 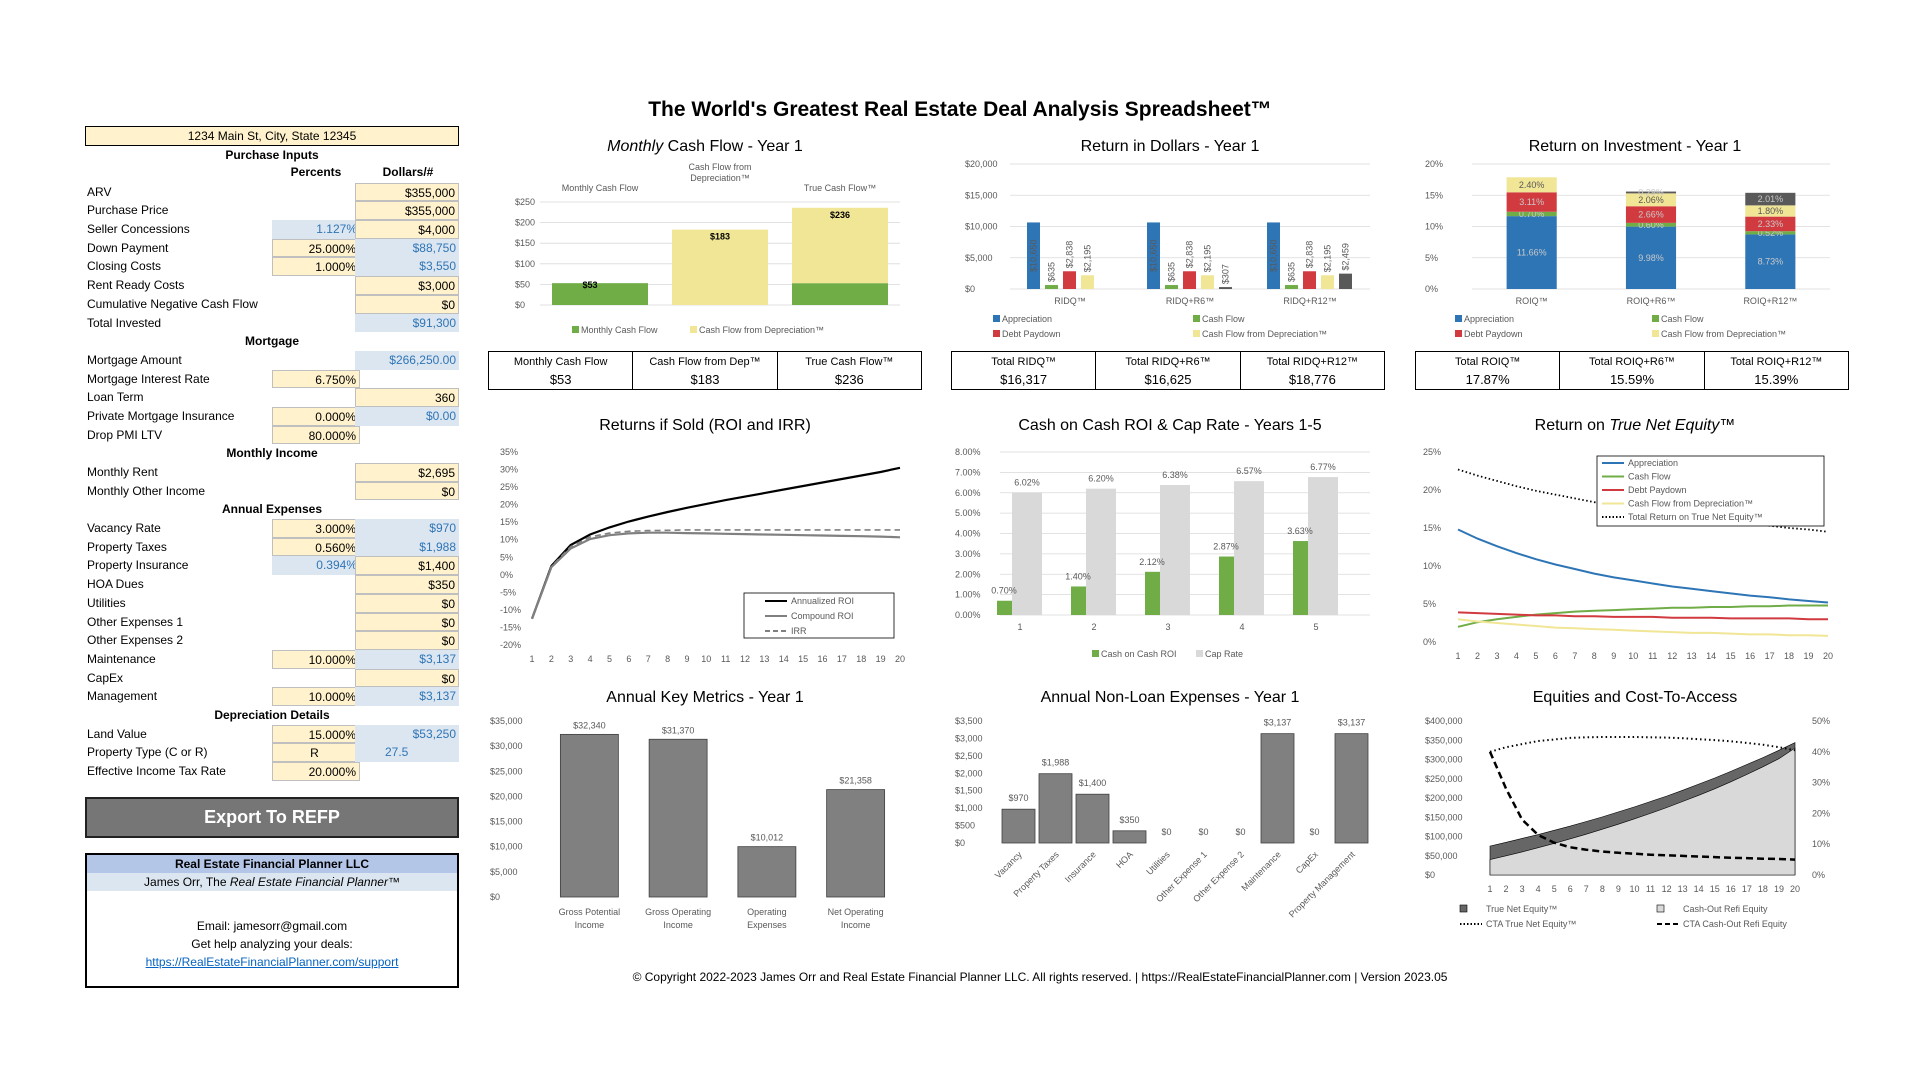 I want to click on row-label: Property Type (C or R), so click(x=147, y=752).